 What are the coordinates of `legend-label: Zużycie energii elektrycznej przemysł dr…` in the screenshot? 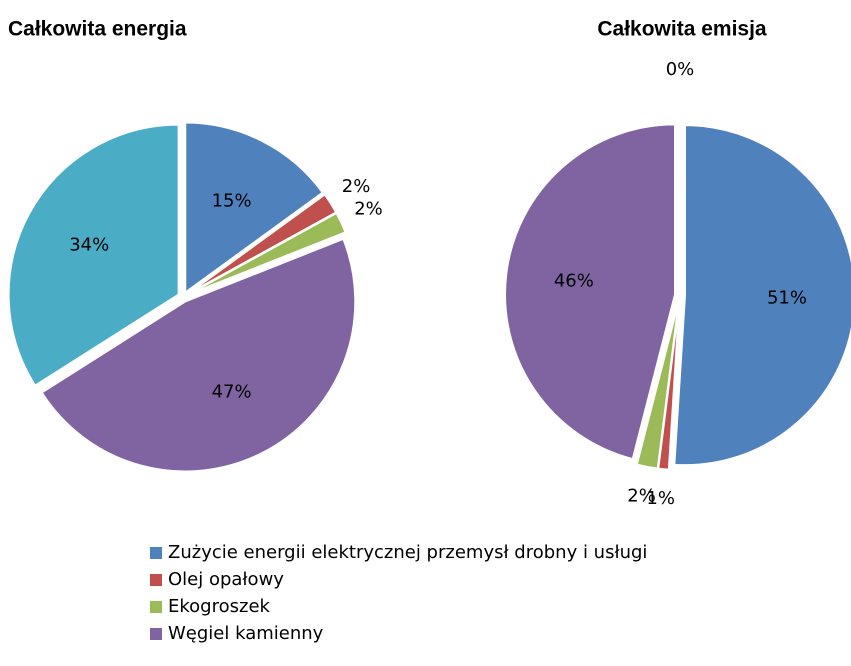 It's located at (407, 552).